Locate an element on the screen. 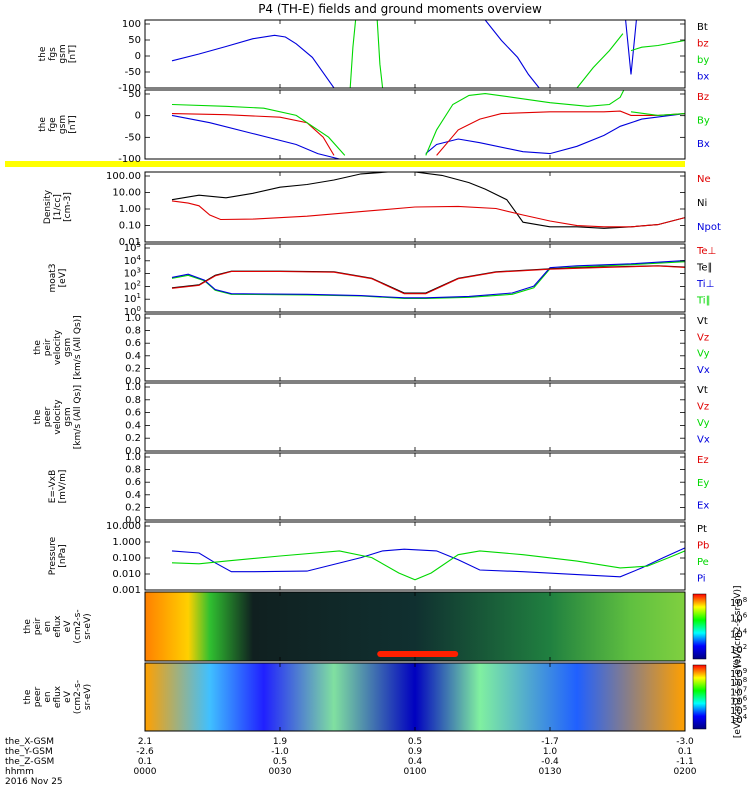  y-tick-label: 0.001 is located at coordinates (126, 590).